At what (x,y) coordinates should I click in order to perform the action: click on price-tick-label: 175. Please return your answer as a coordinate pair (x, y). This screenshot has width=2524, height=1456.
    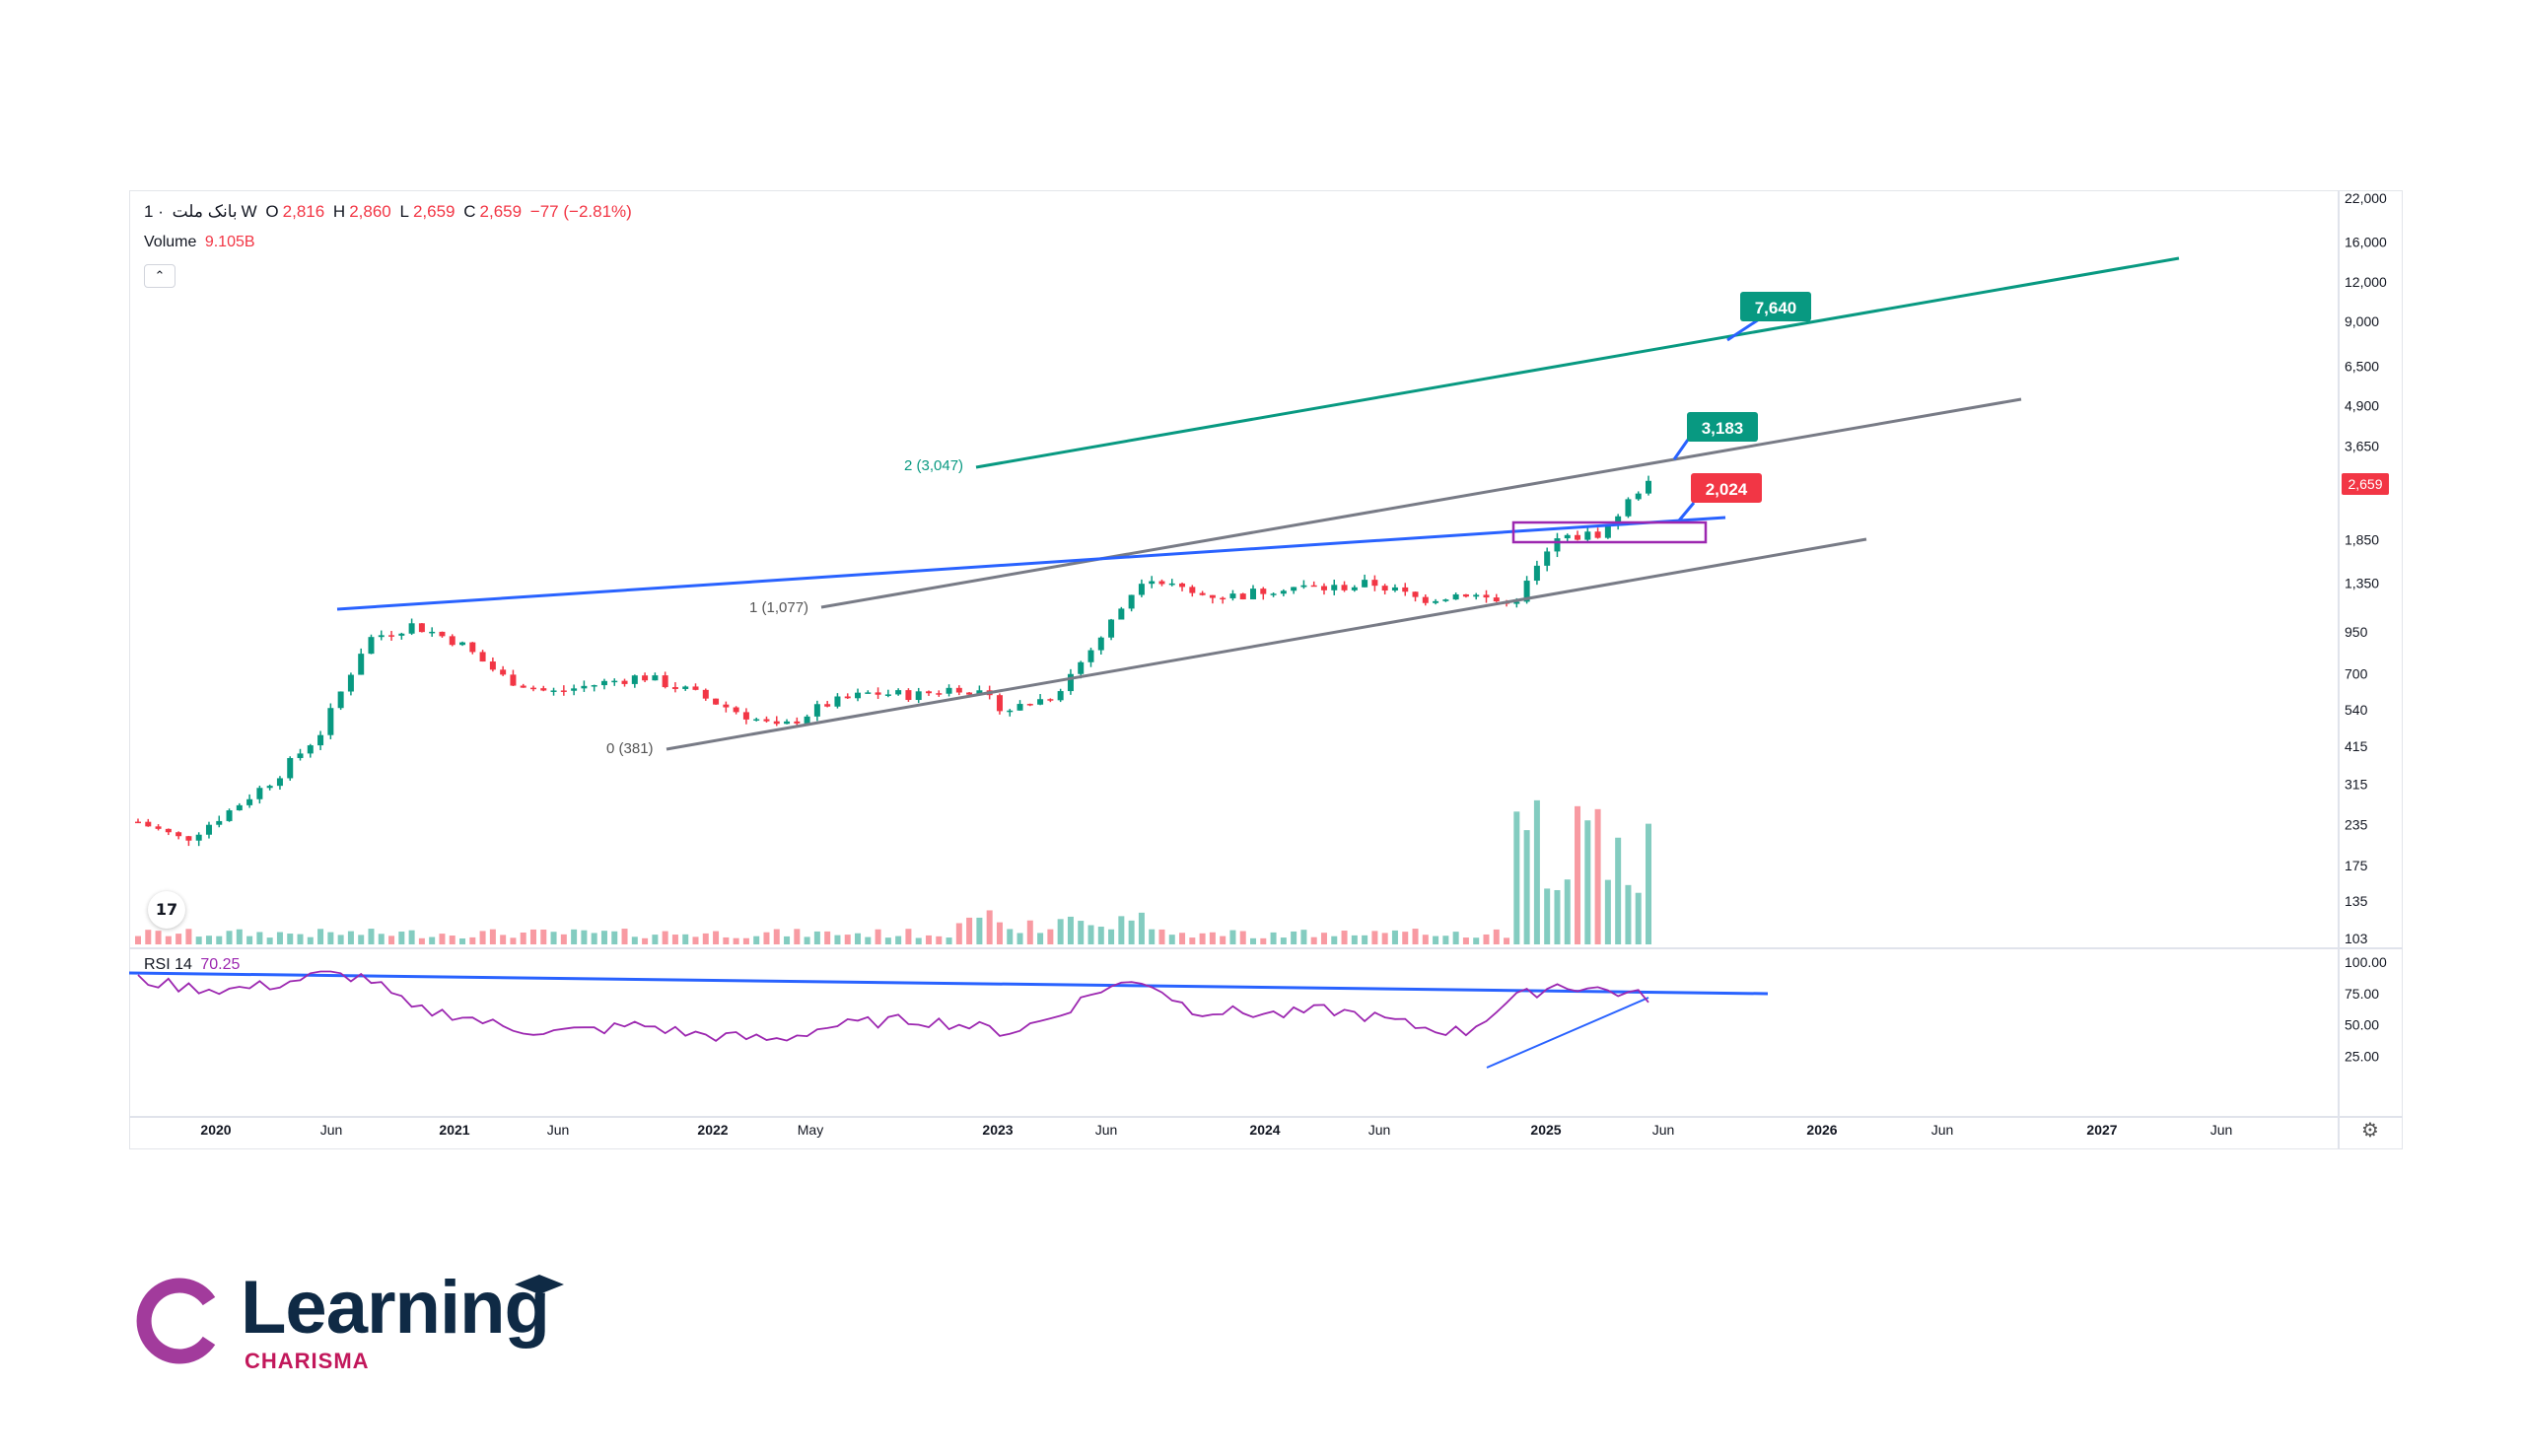
    Looking at the image, I should click on (2357, 865).